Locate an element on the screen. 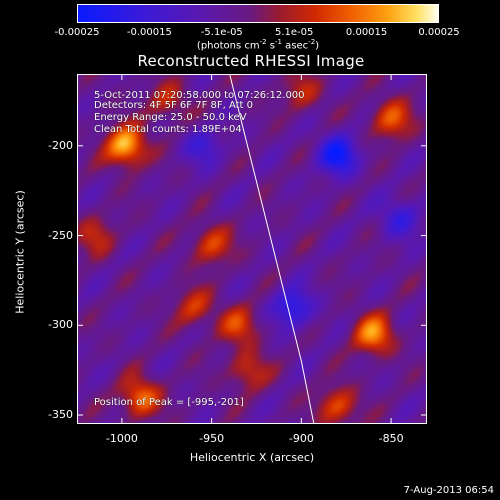 The width and height of the screenshot is (500, 500). y-tick-label: -250 is located at coordinates (60, 235).